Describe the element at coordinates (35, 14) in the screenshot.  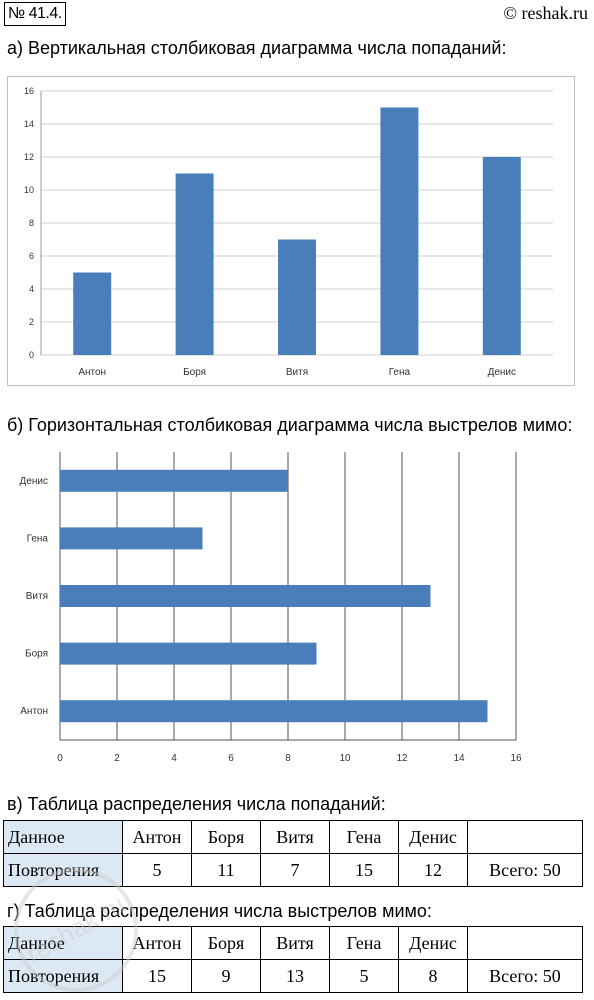
I see `problem-number: № 41.4.` at that location.